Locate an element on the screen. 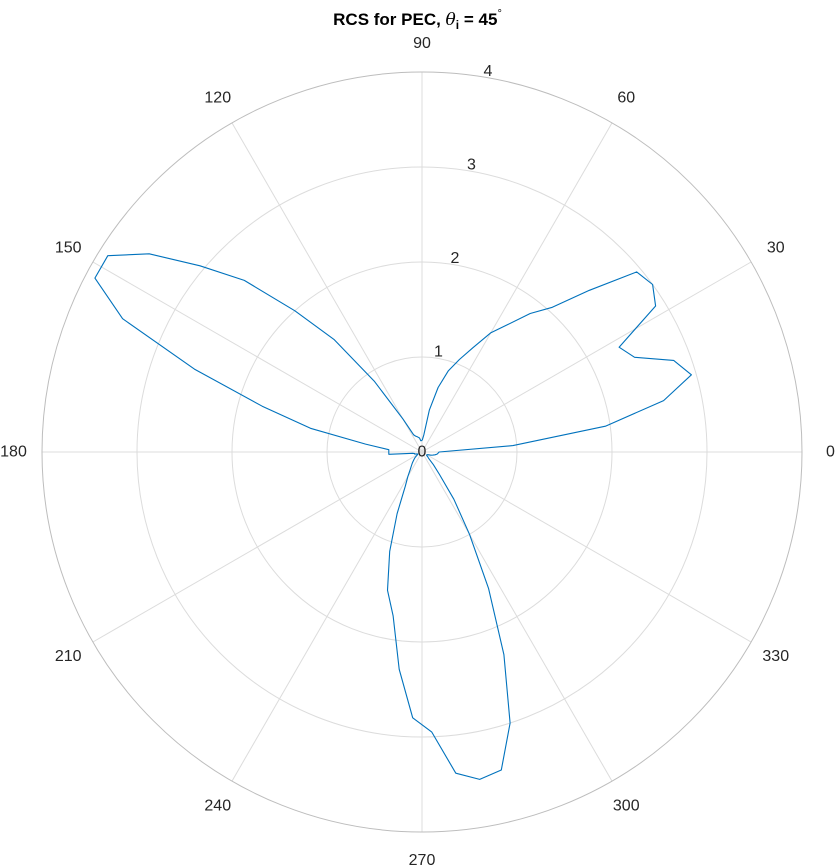  theta-tick-label-150: 150 is located at coordinates (68, 247).